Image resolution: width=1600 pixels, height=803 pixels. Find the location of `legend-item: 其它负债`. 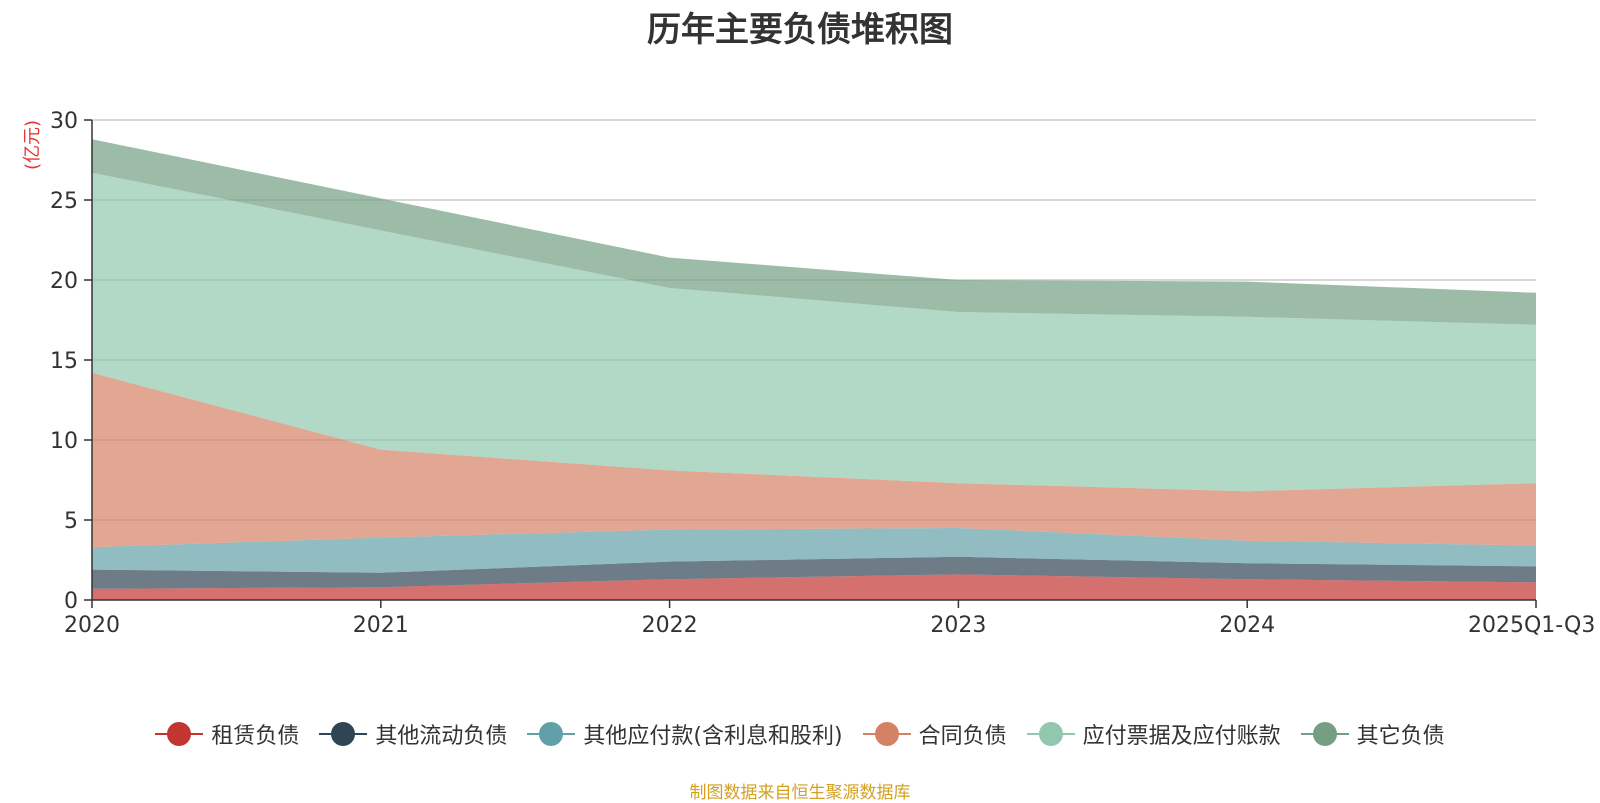

legend-item: 其它负债 is located at coordinates (1372, 734).